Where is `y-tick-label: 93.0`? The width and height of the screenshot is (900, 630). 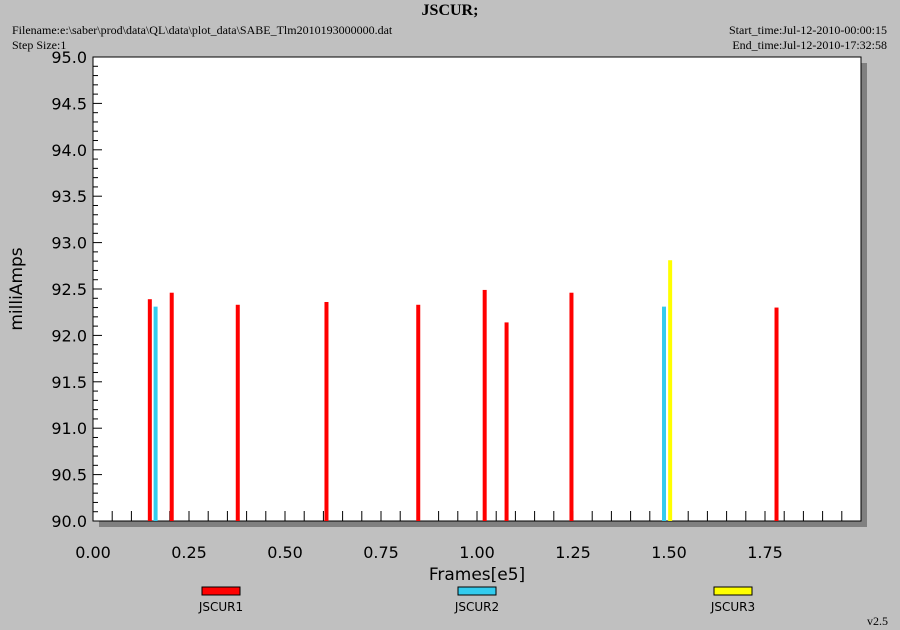
y-tick-label: 93.0 is located at coordinates (69, 243).